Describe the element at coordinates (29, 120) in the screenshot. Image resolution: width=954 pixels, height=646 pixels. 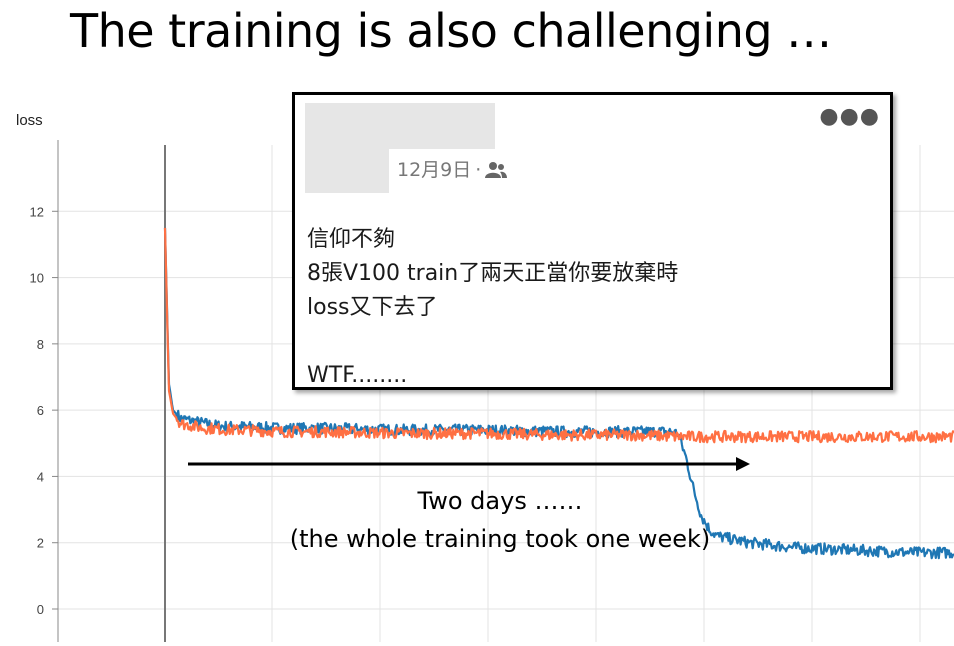
I see `chart-title: loss` at that location.